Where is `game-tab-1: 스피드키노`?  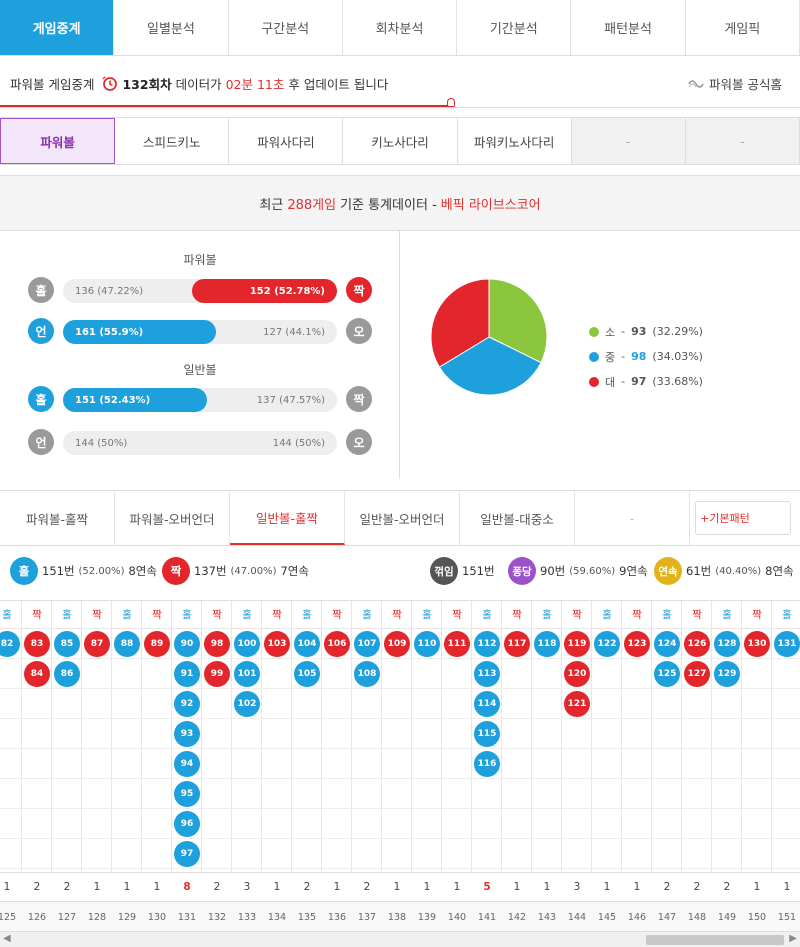 game-tab-1: 스피드키노 is located at coordinates (172, 141).